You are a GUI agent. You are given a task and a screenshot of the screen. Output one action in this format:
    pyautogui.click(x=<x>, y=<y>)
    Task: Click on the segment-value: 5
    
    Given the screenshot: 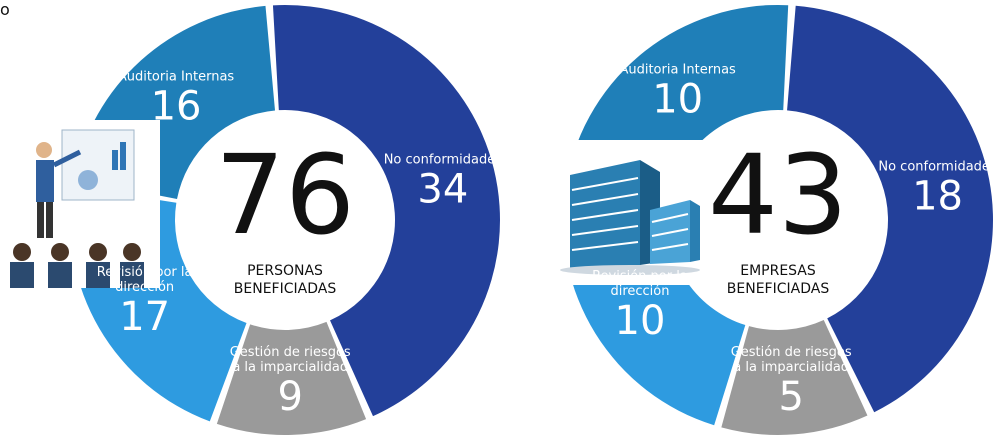 What is the action you would take?
    pyautogui.click(x=791, y=396)
    